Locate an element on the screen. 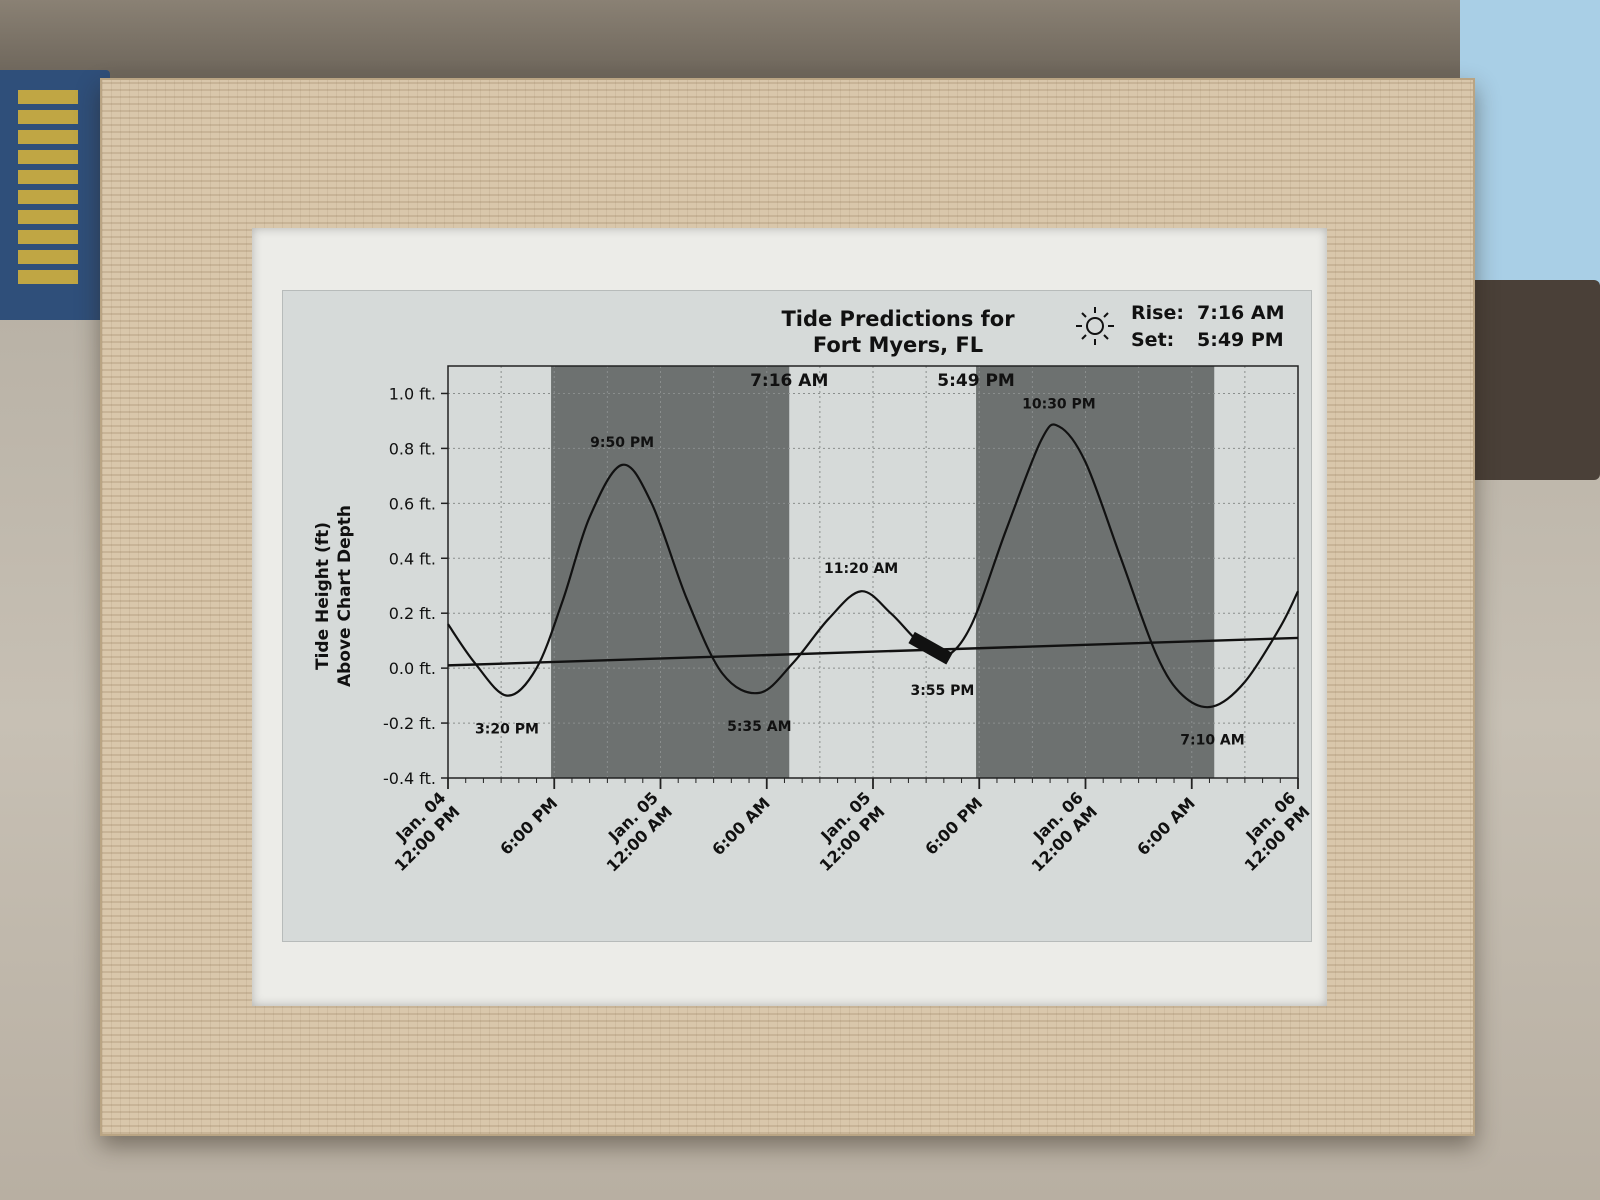  y-tick-label-0: 1.0 ft. is located at coordinates (412, 393).